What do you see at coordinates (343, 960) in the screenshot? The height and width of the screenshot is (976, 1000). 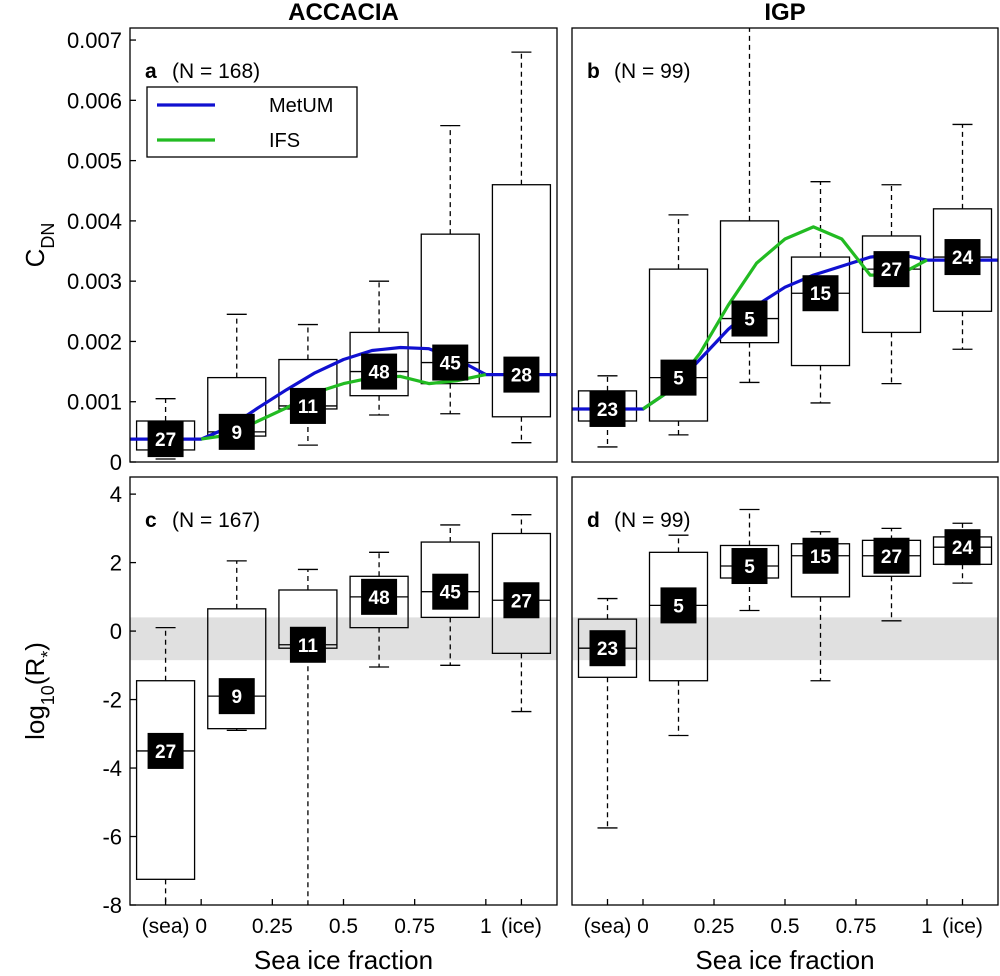 I see `x-axis-label: Sea ice fraction` at bounding box center [343, 960].